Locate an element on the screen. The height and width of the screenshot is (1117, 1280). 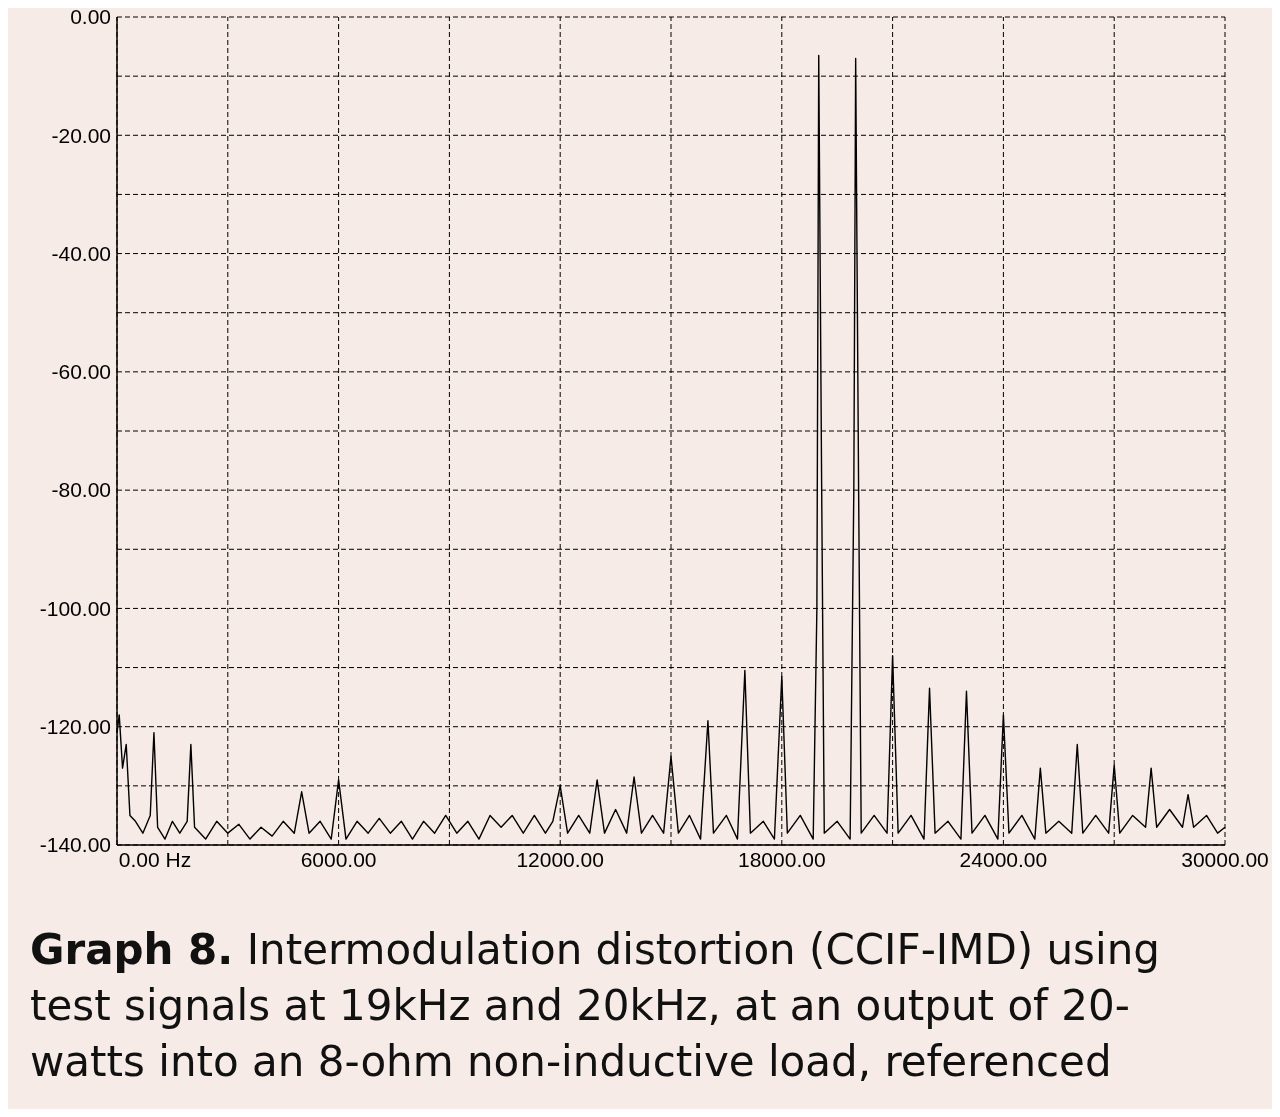
x-tick-label: 18000.00 is located at coordinates (782, 859).